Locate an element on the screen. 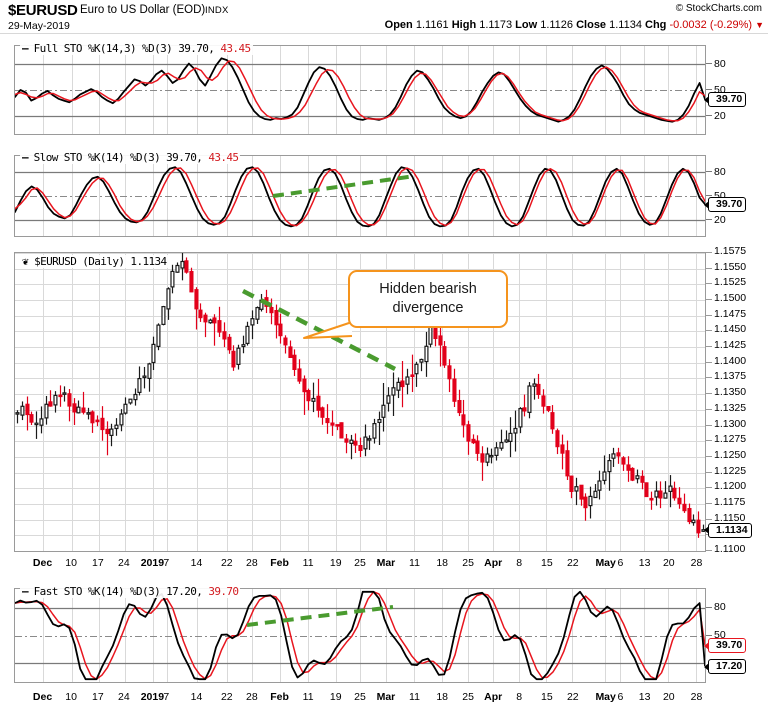  x-axis-label: May is located at coordinates (605, 563).